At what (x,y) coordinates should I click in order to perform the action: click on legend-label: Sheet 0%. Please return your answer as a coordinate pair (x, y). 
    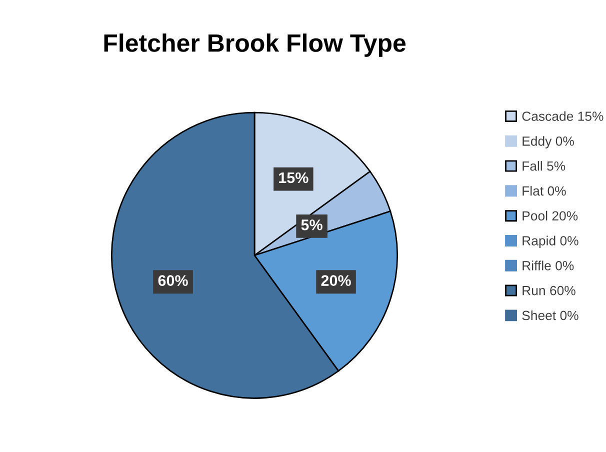
    Looking at the image, I should click on (550, 315).